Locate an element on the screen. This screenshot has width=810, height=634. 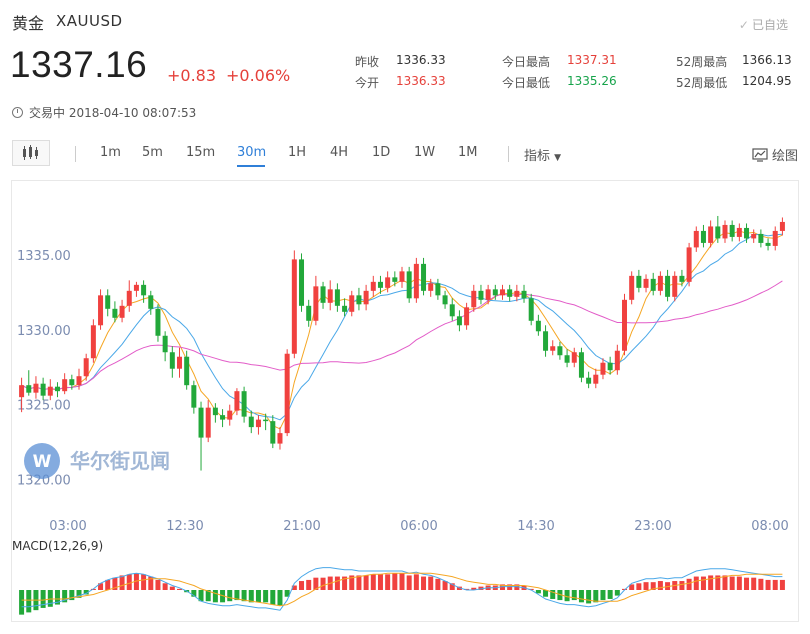
stat-label-day-high: 今日最高 is located at coordinates (526, 62).